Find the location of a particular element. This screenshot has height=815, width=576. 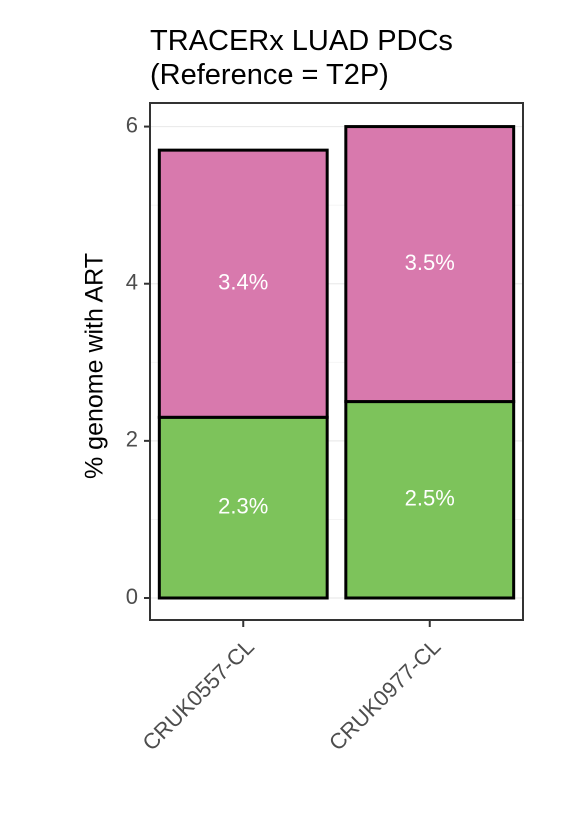

bar-value-label: 2.5% is located at coordinates (430, 498).